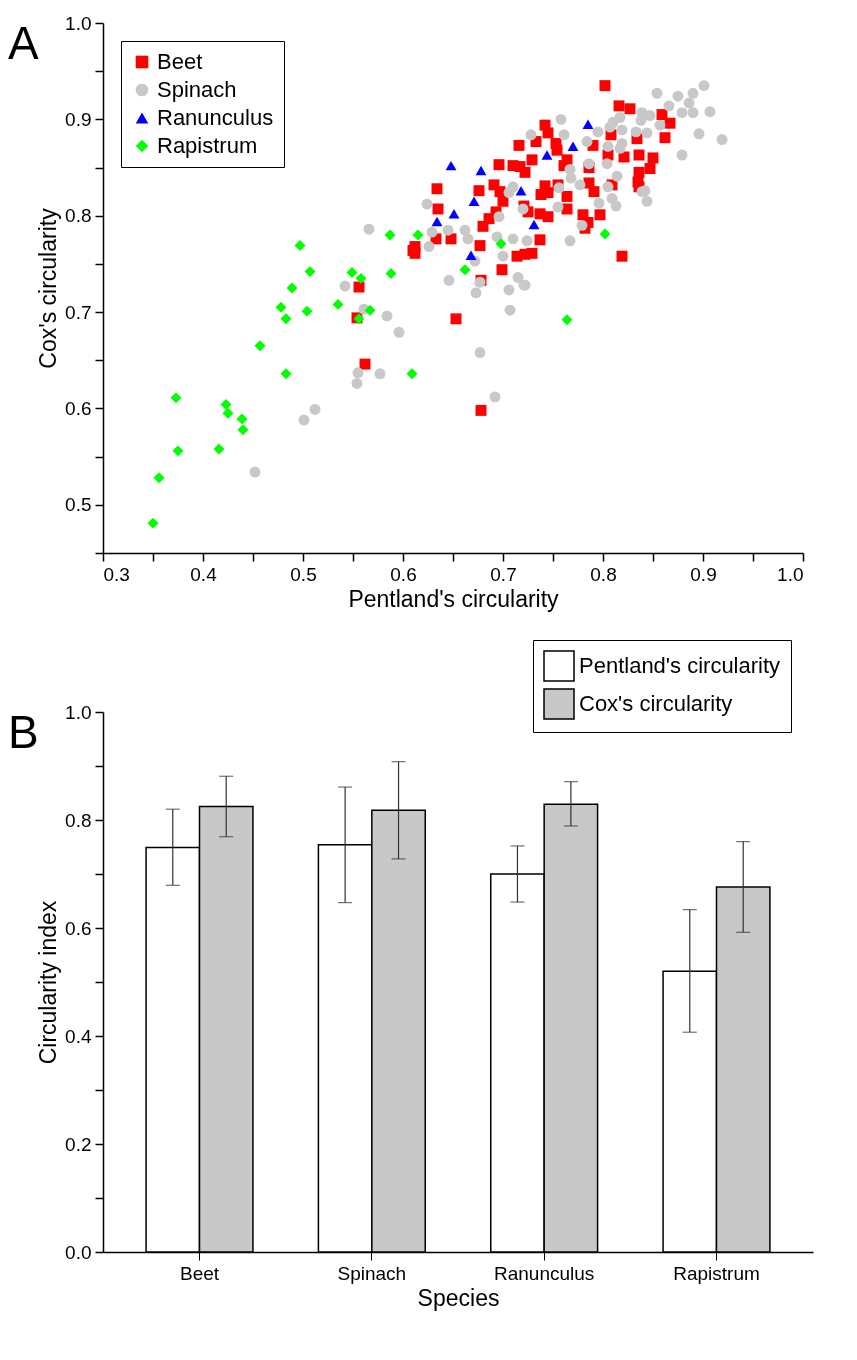 Image resolution: width=857 pixels, height=1360 pixels. Describe the element at coordinates (303, 574) in the screenshot. I see `x-tick-label: 0.5` at that location.